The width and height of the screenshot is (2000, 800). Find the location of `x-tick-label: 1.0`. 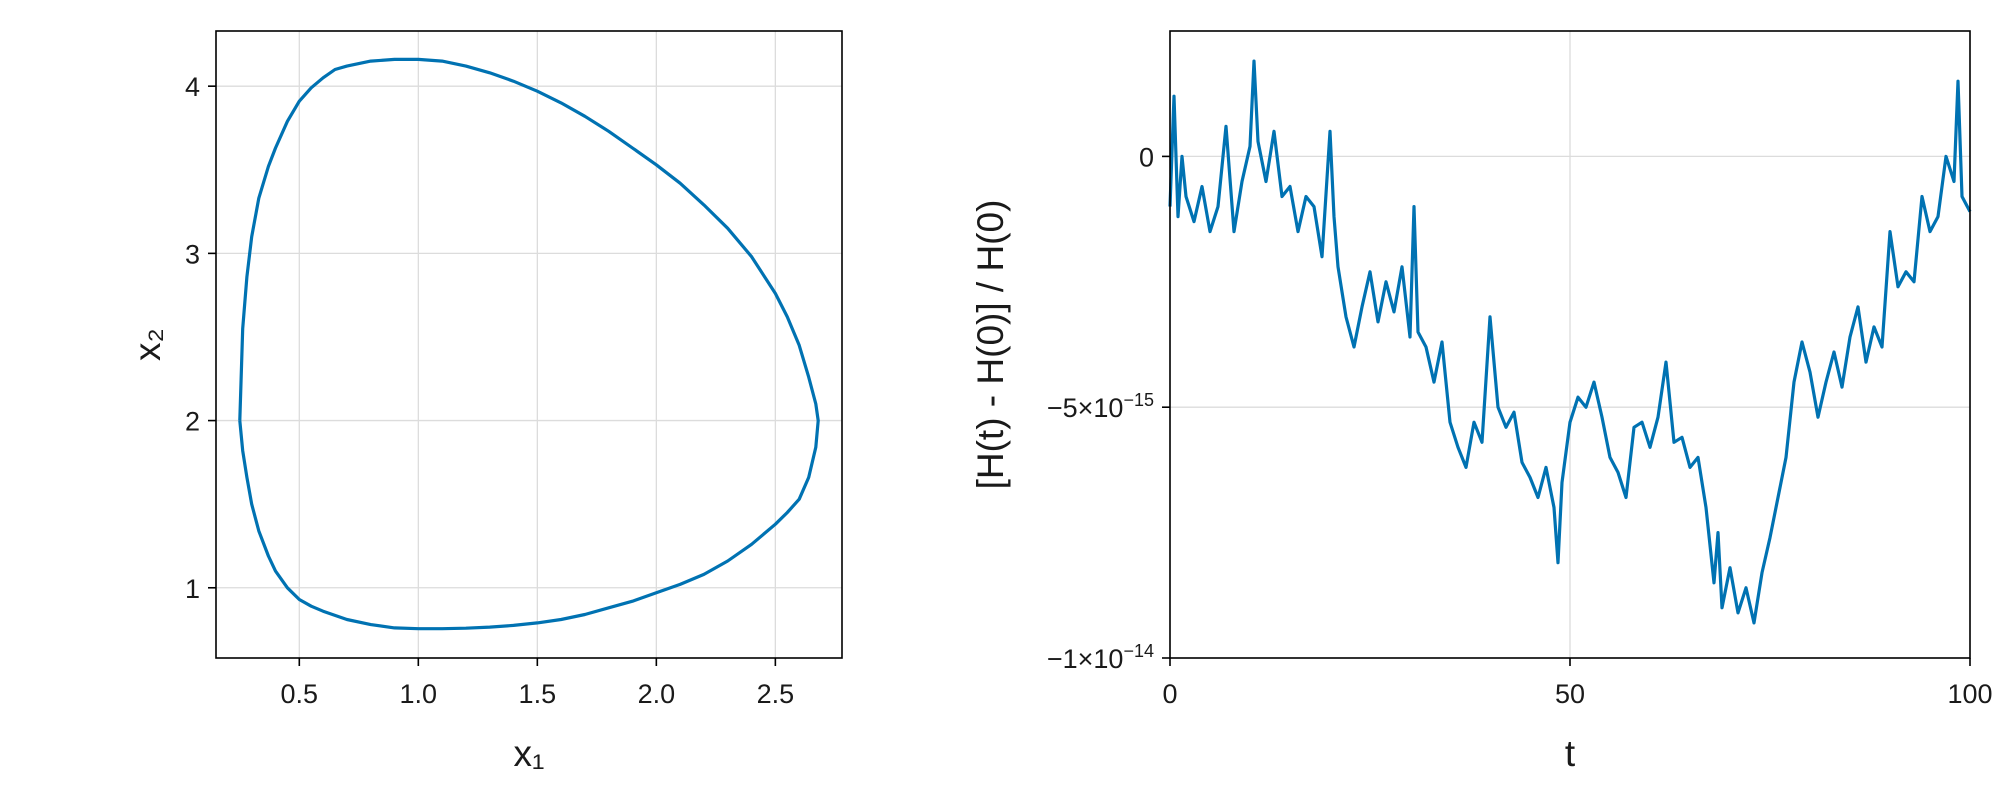

x-tick-label: 1.0 is located at coordinates (419, 694).